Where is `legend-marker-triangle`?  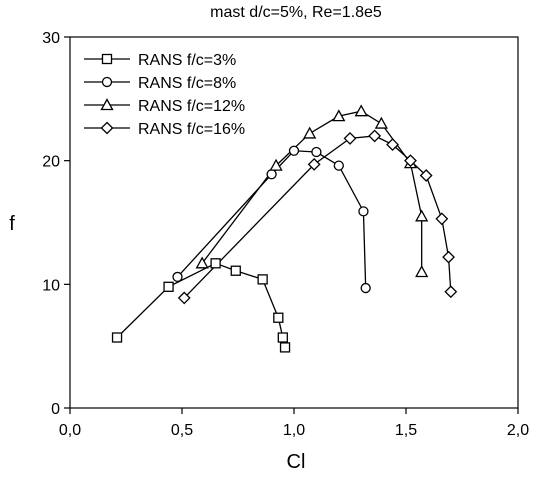 legend-marker-triangle is located at coordinates (107, 104).